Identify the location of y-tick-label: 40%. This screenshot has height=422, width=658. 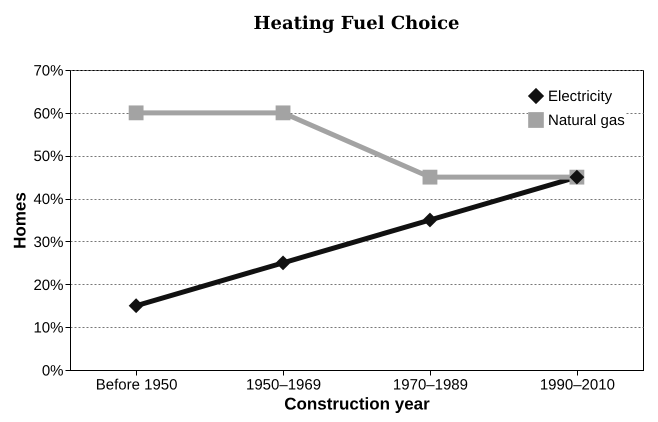
(48, 199).